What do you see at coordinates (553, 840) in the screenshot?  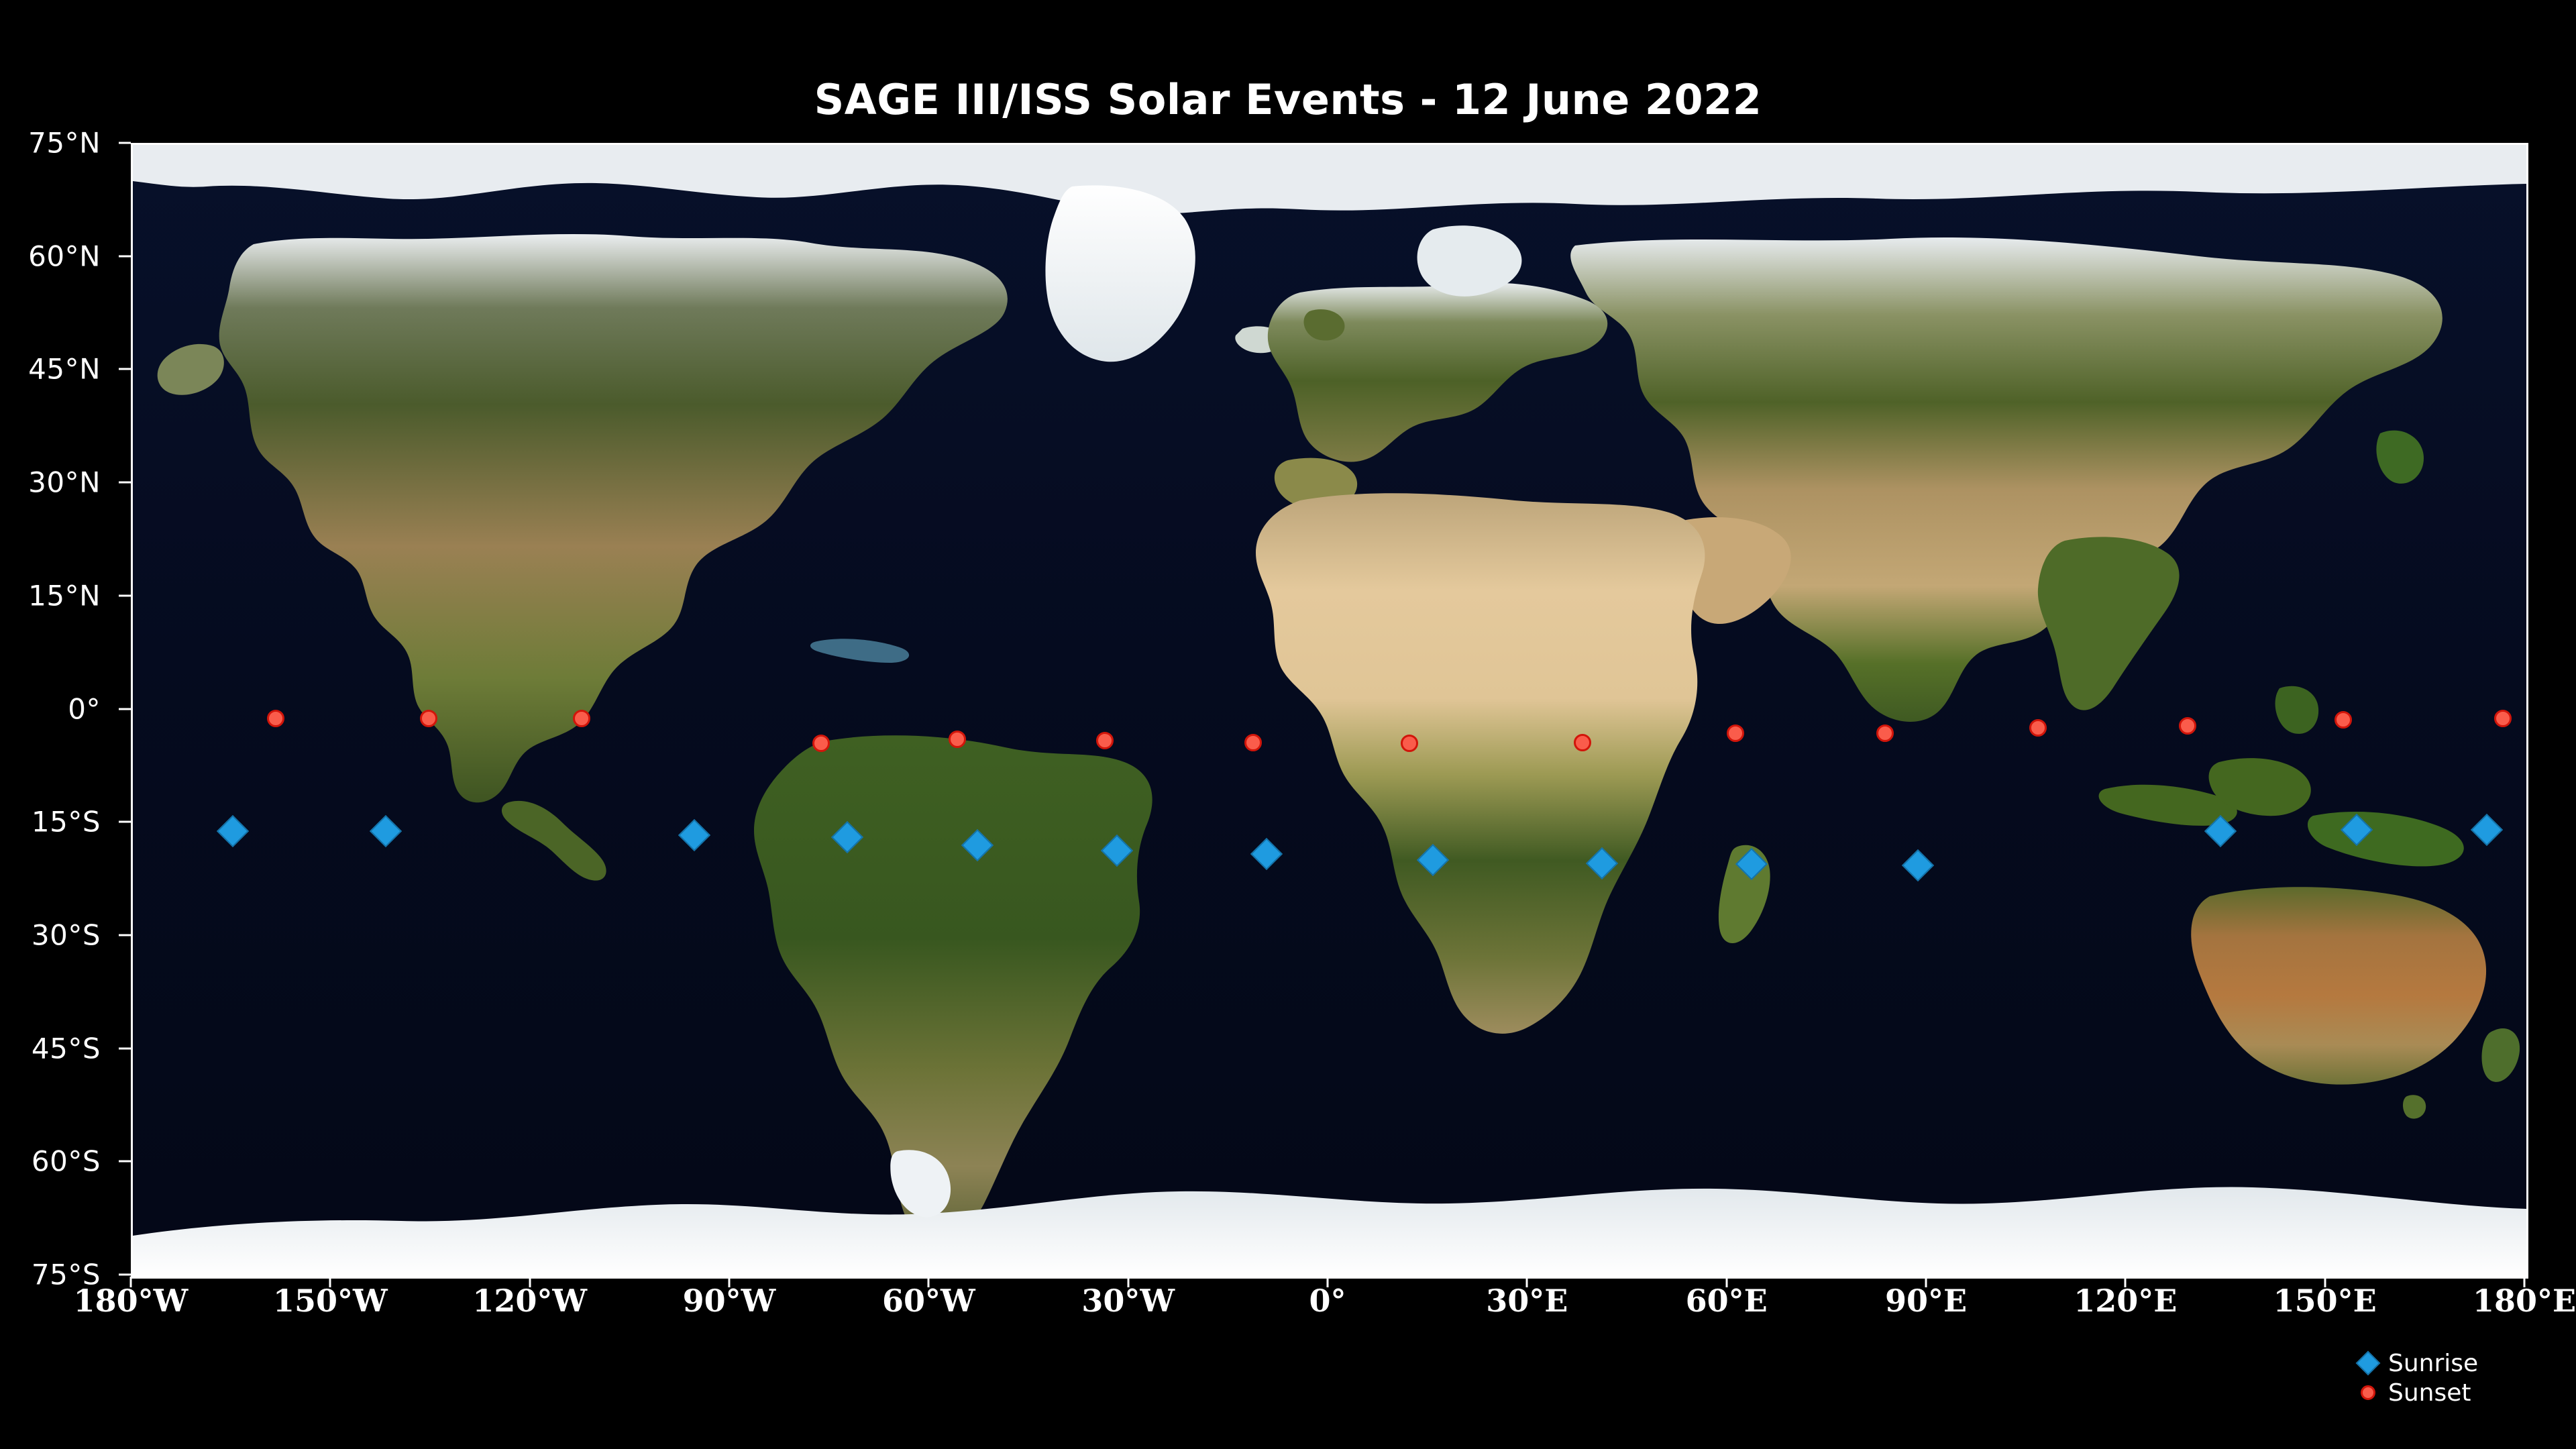 I see `central-america` at bounding box center [553, 840].